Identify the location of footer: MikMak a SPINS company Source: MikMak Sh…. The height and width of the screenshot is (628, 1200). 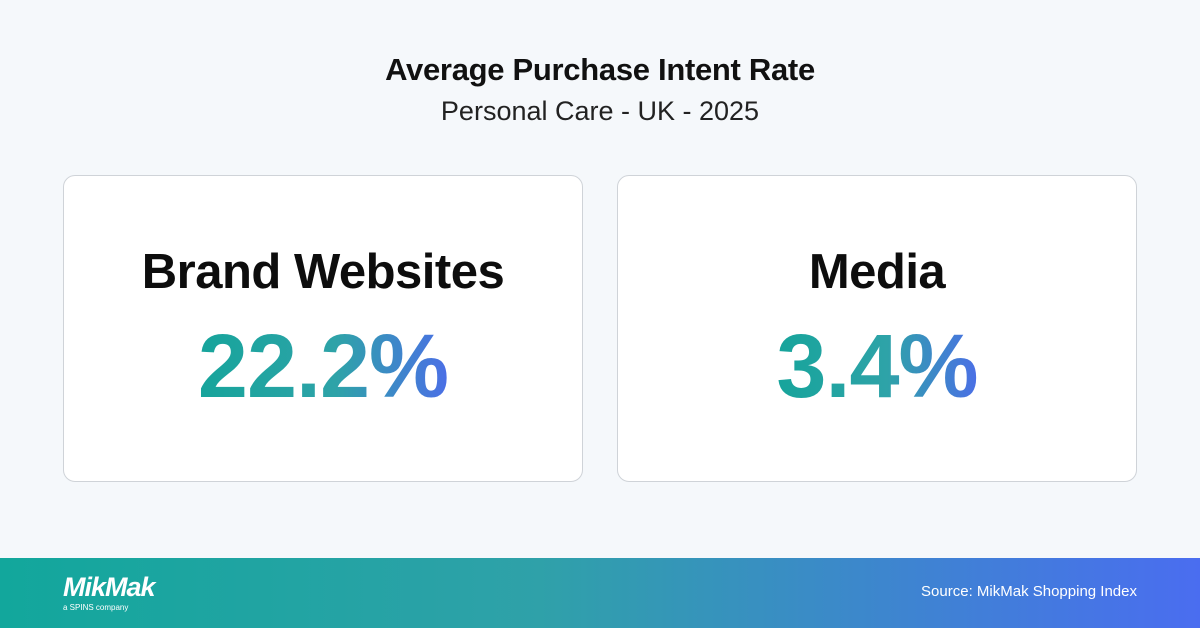
(600, 593).